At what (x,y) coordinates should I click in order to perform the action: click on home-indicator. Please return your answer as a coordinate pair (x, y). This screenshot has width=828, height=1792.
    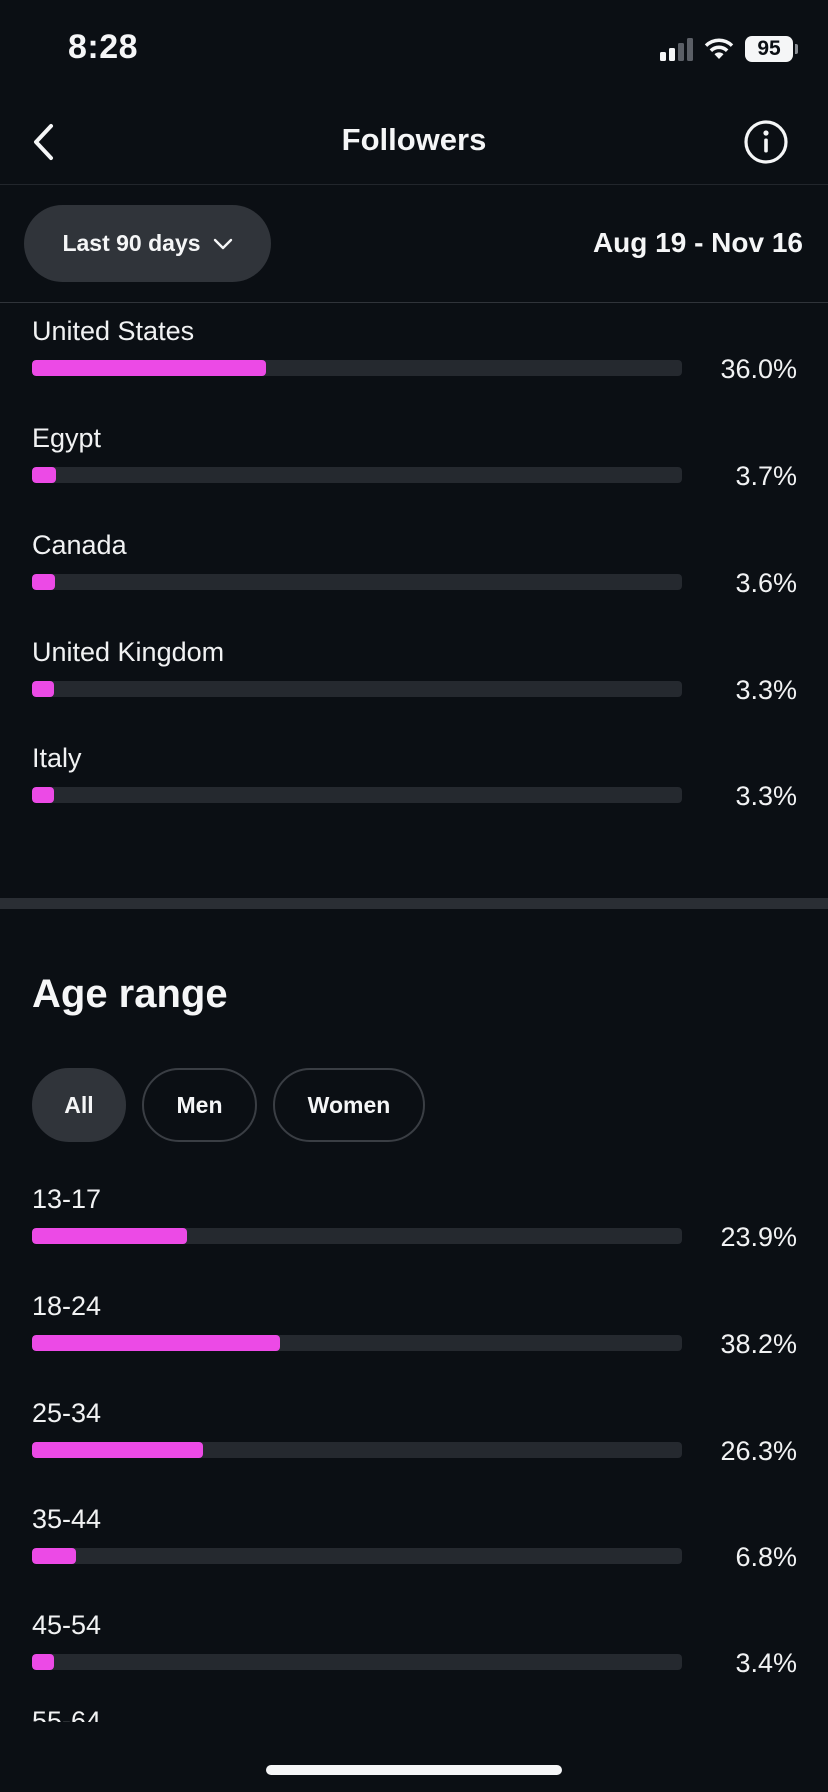
    Looking at the image, I should click on (414, 1770).